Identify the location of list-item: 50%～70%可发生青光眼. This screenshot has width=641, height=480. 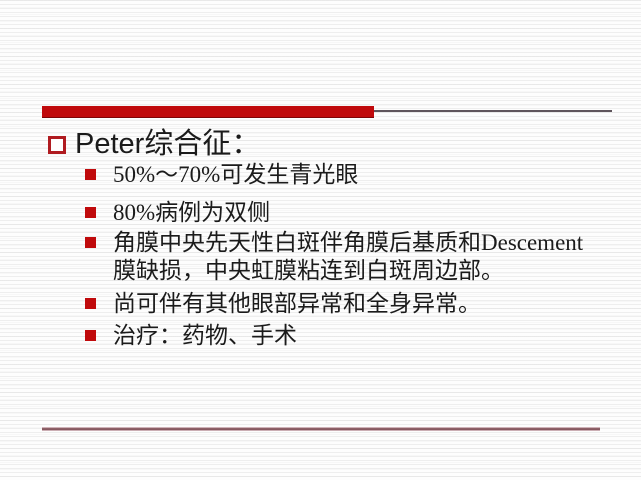
(342, 175).